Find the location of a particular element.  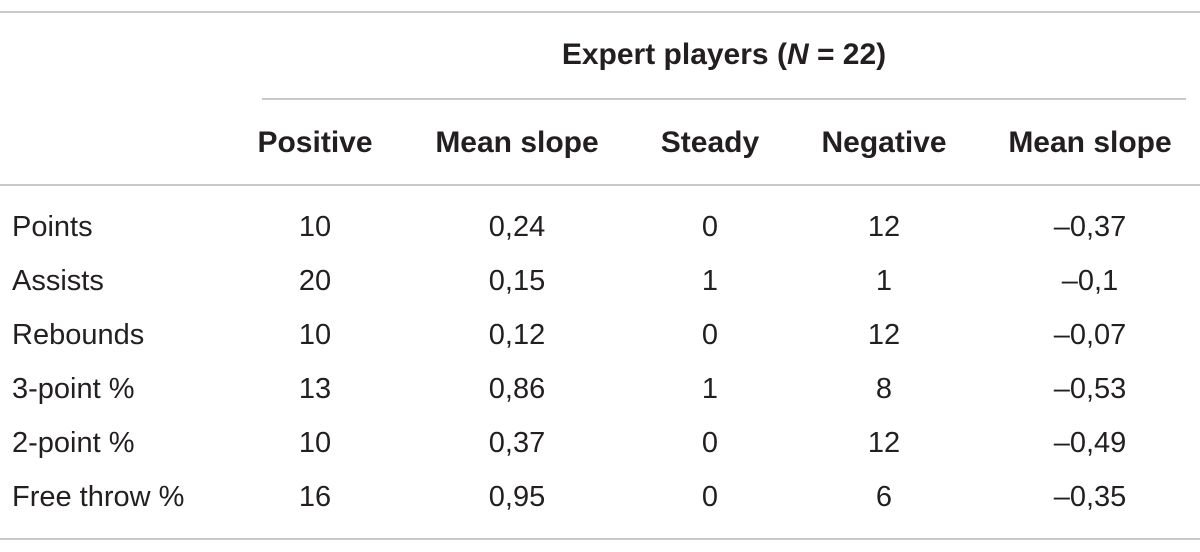

cell-negative: 8 is located at coordinates (884, 389).